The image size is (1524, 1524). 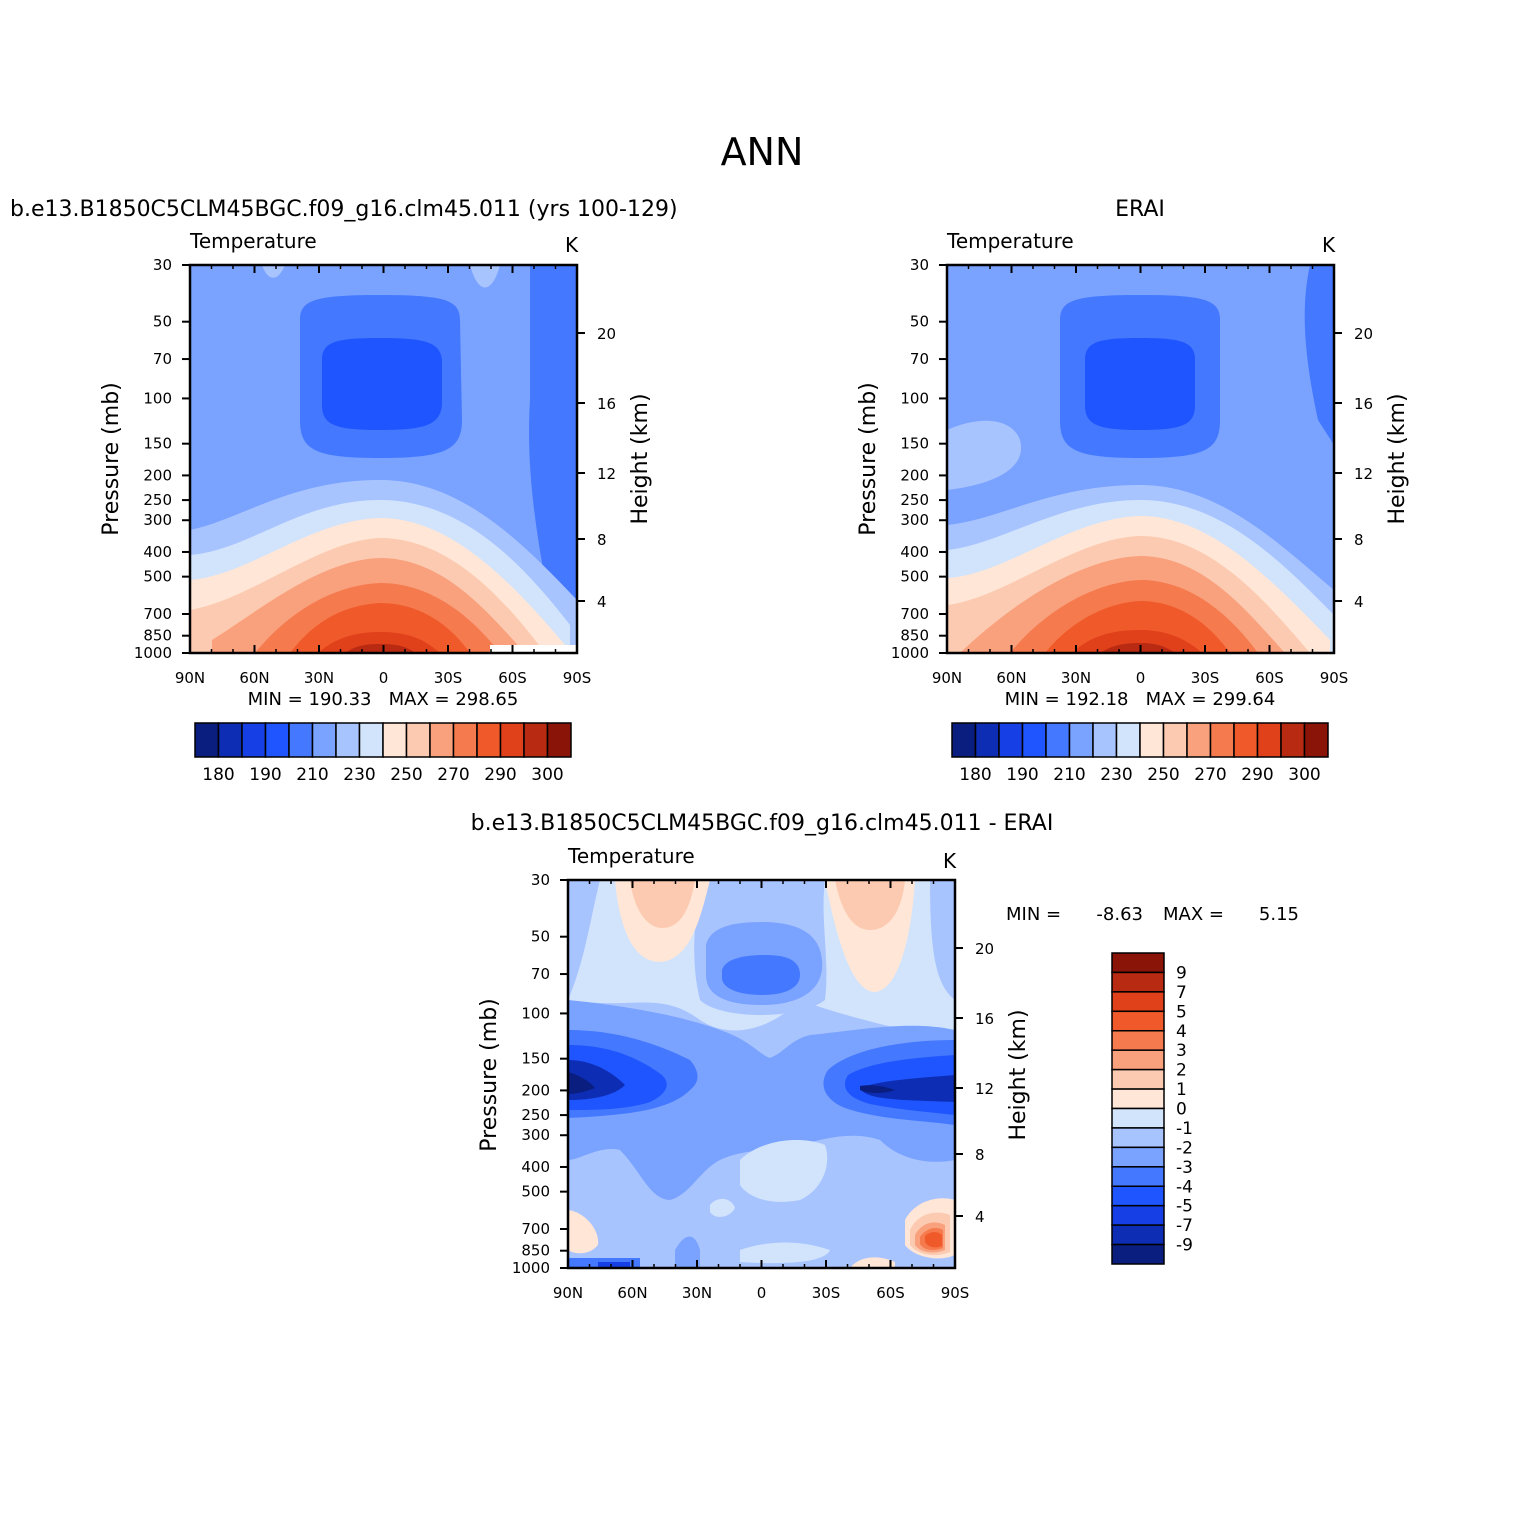 I want to click on colorbar-label: 230, so click(x=1116, y=775).